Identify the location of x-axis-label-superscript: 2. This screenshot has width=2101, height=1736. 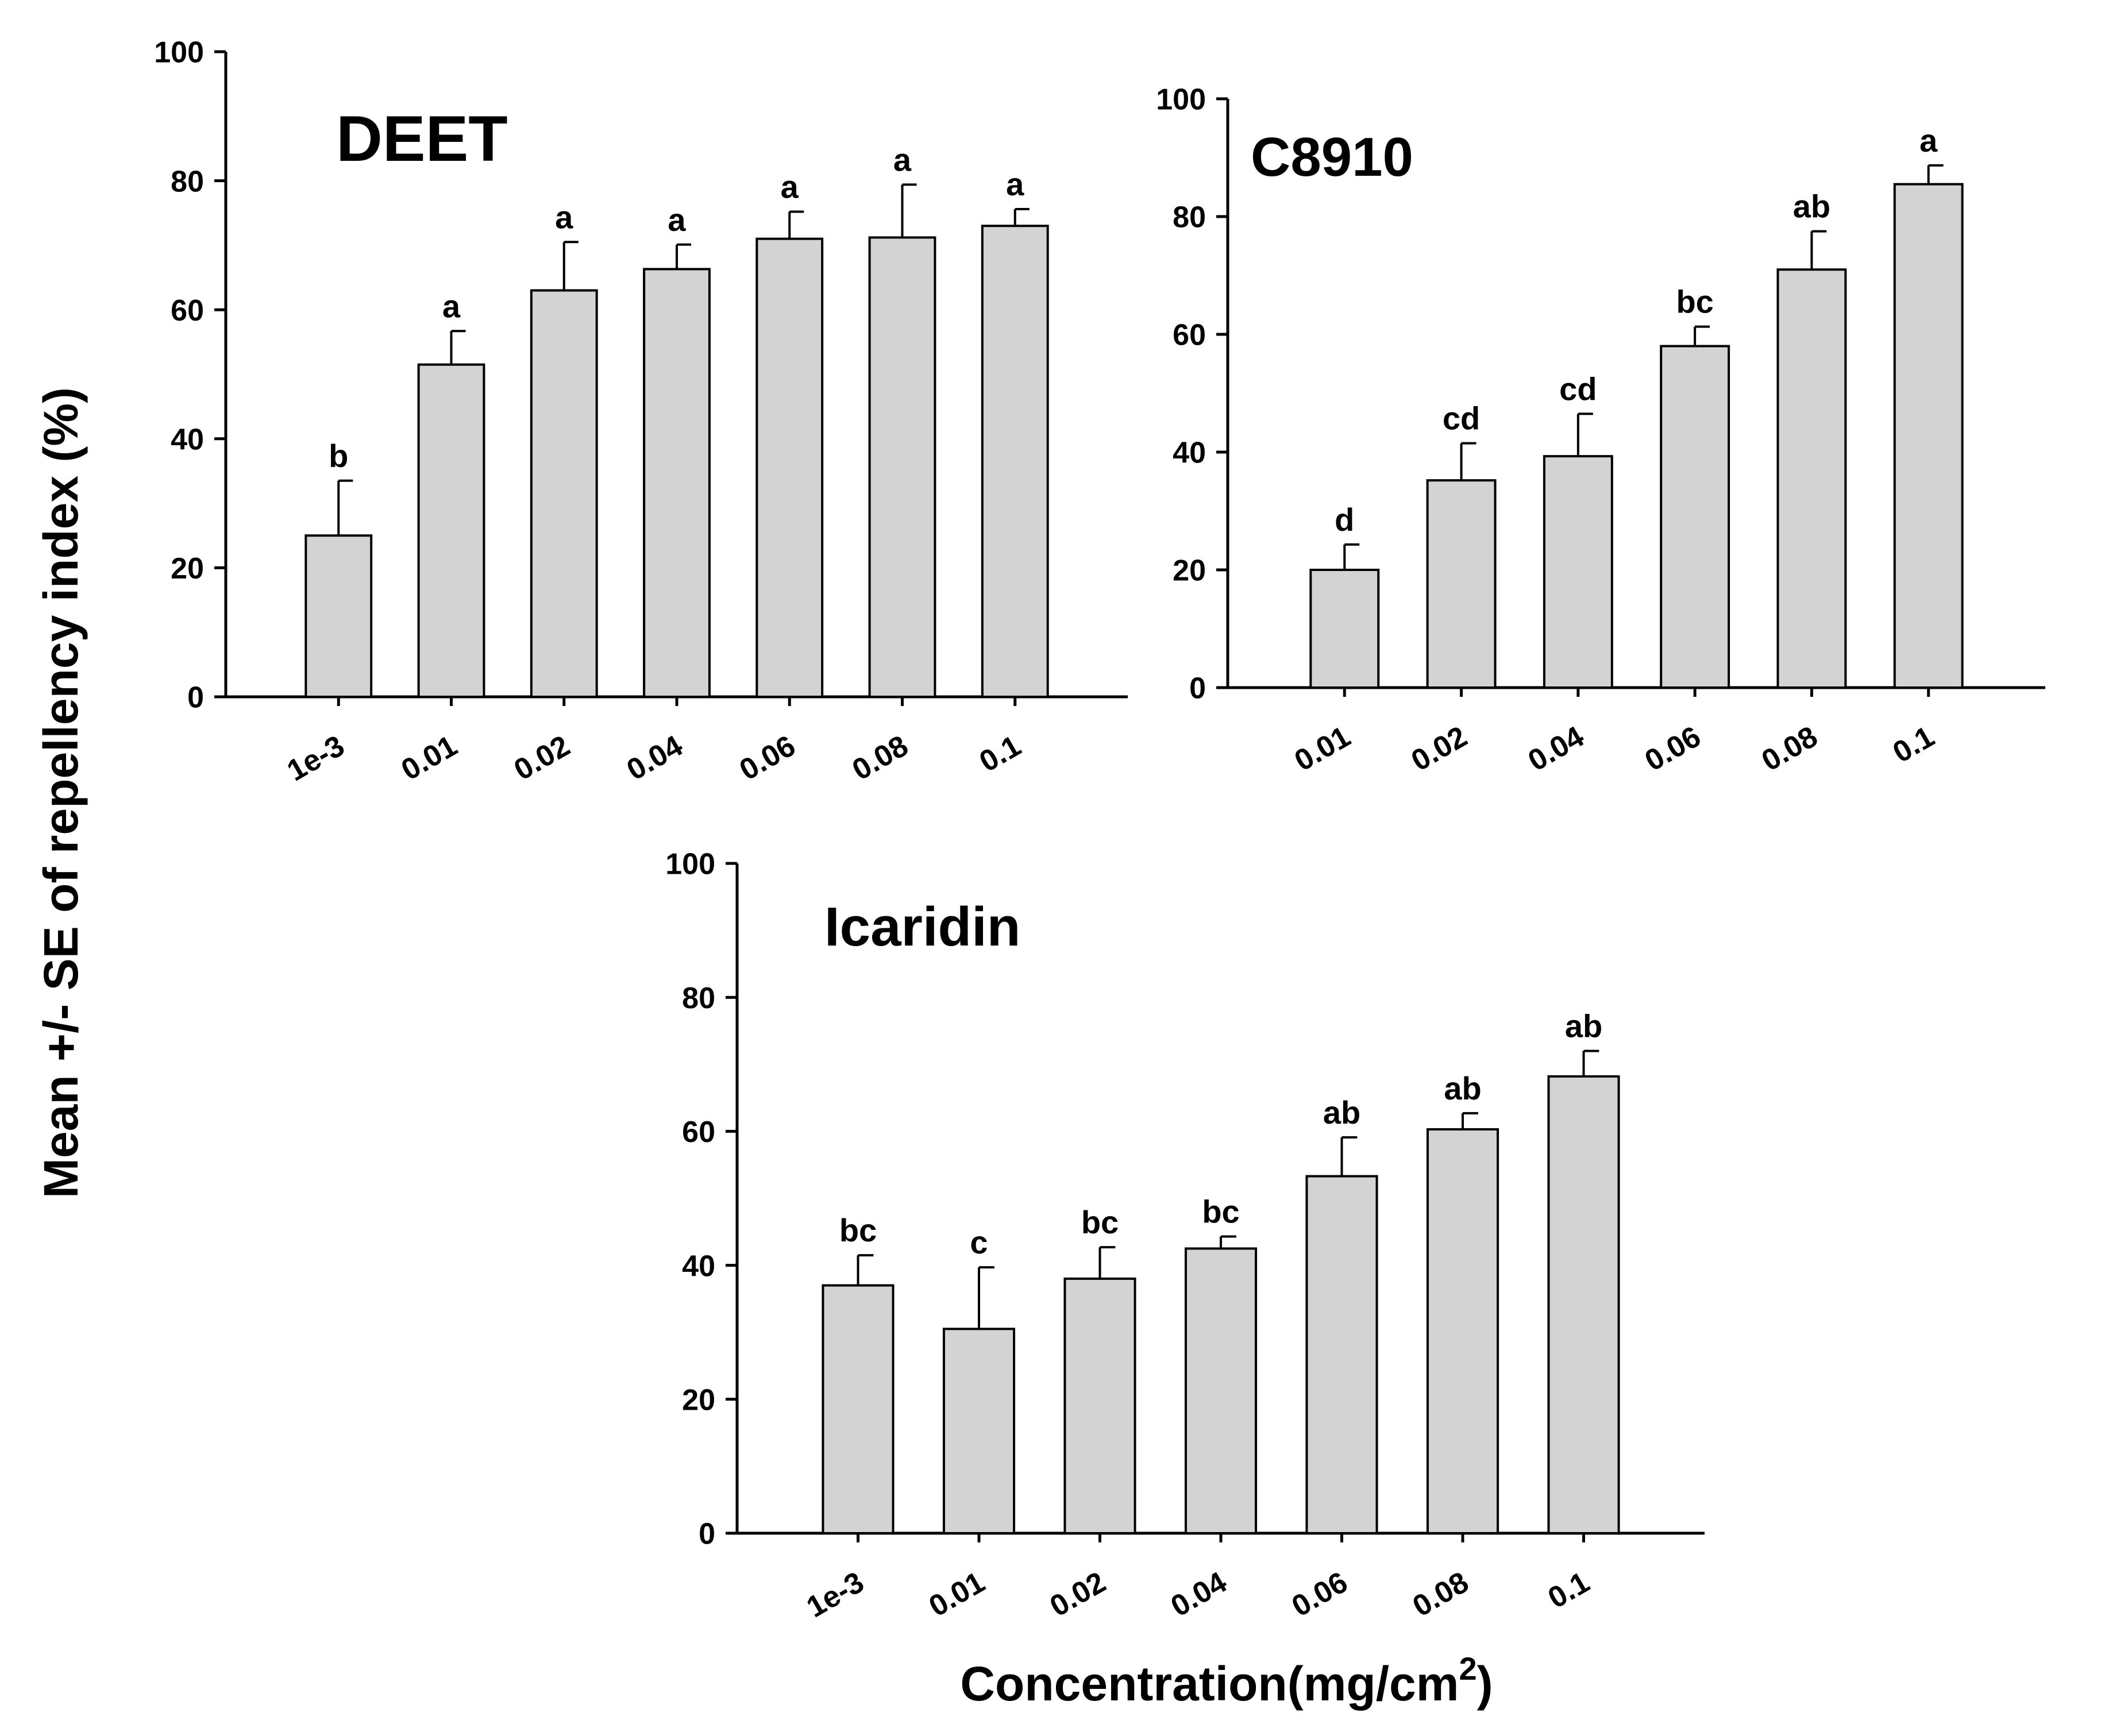
(1468, 1668).